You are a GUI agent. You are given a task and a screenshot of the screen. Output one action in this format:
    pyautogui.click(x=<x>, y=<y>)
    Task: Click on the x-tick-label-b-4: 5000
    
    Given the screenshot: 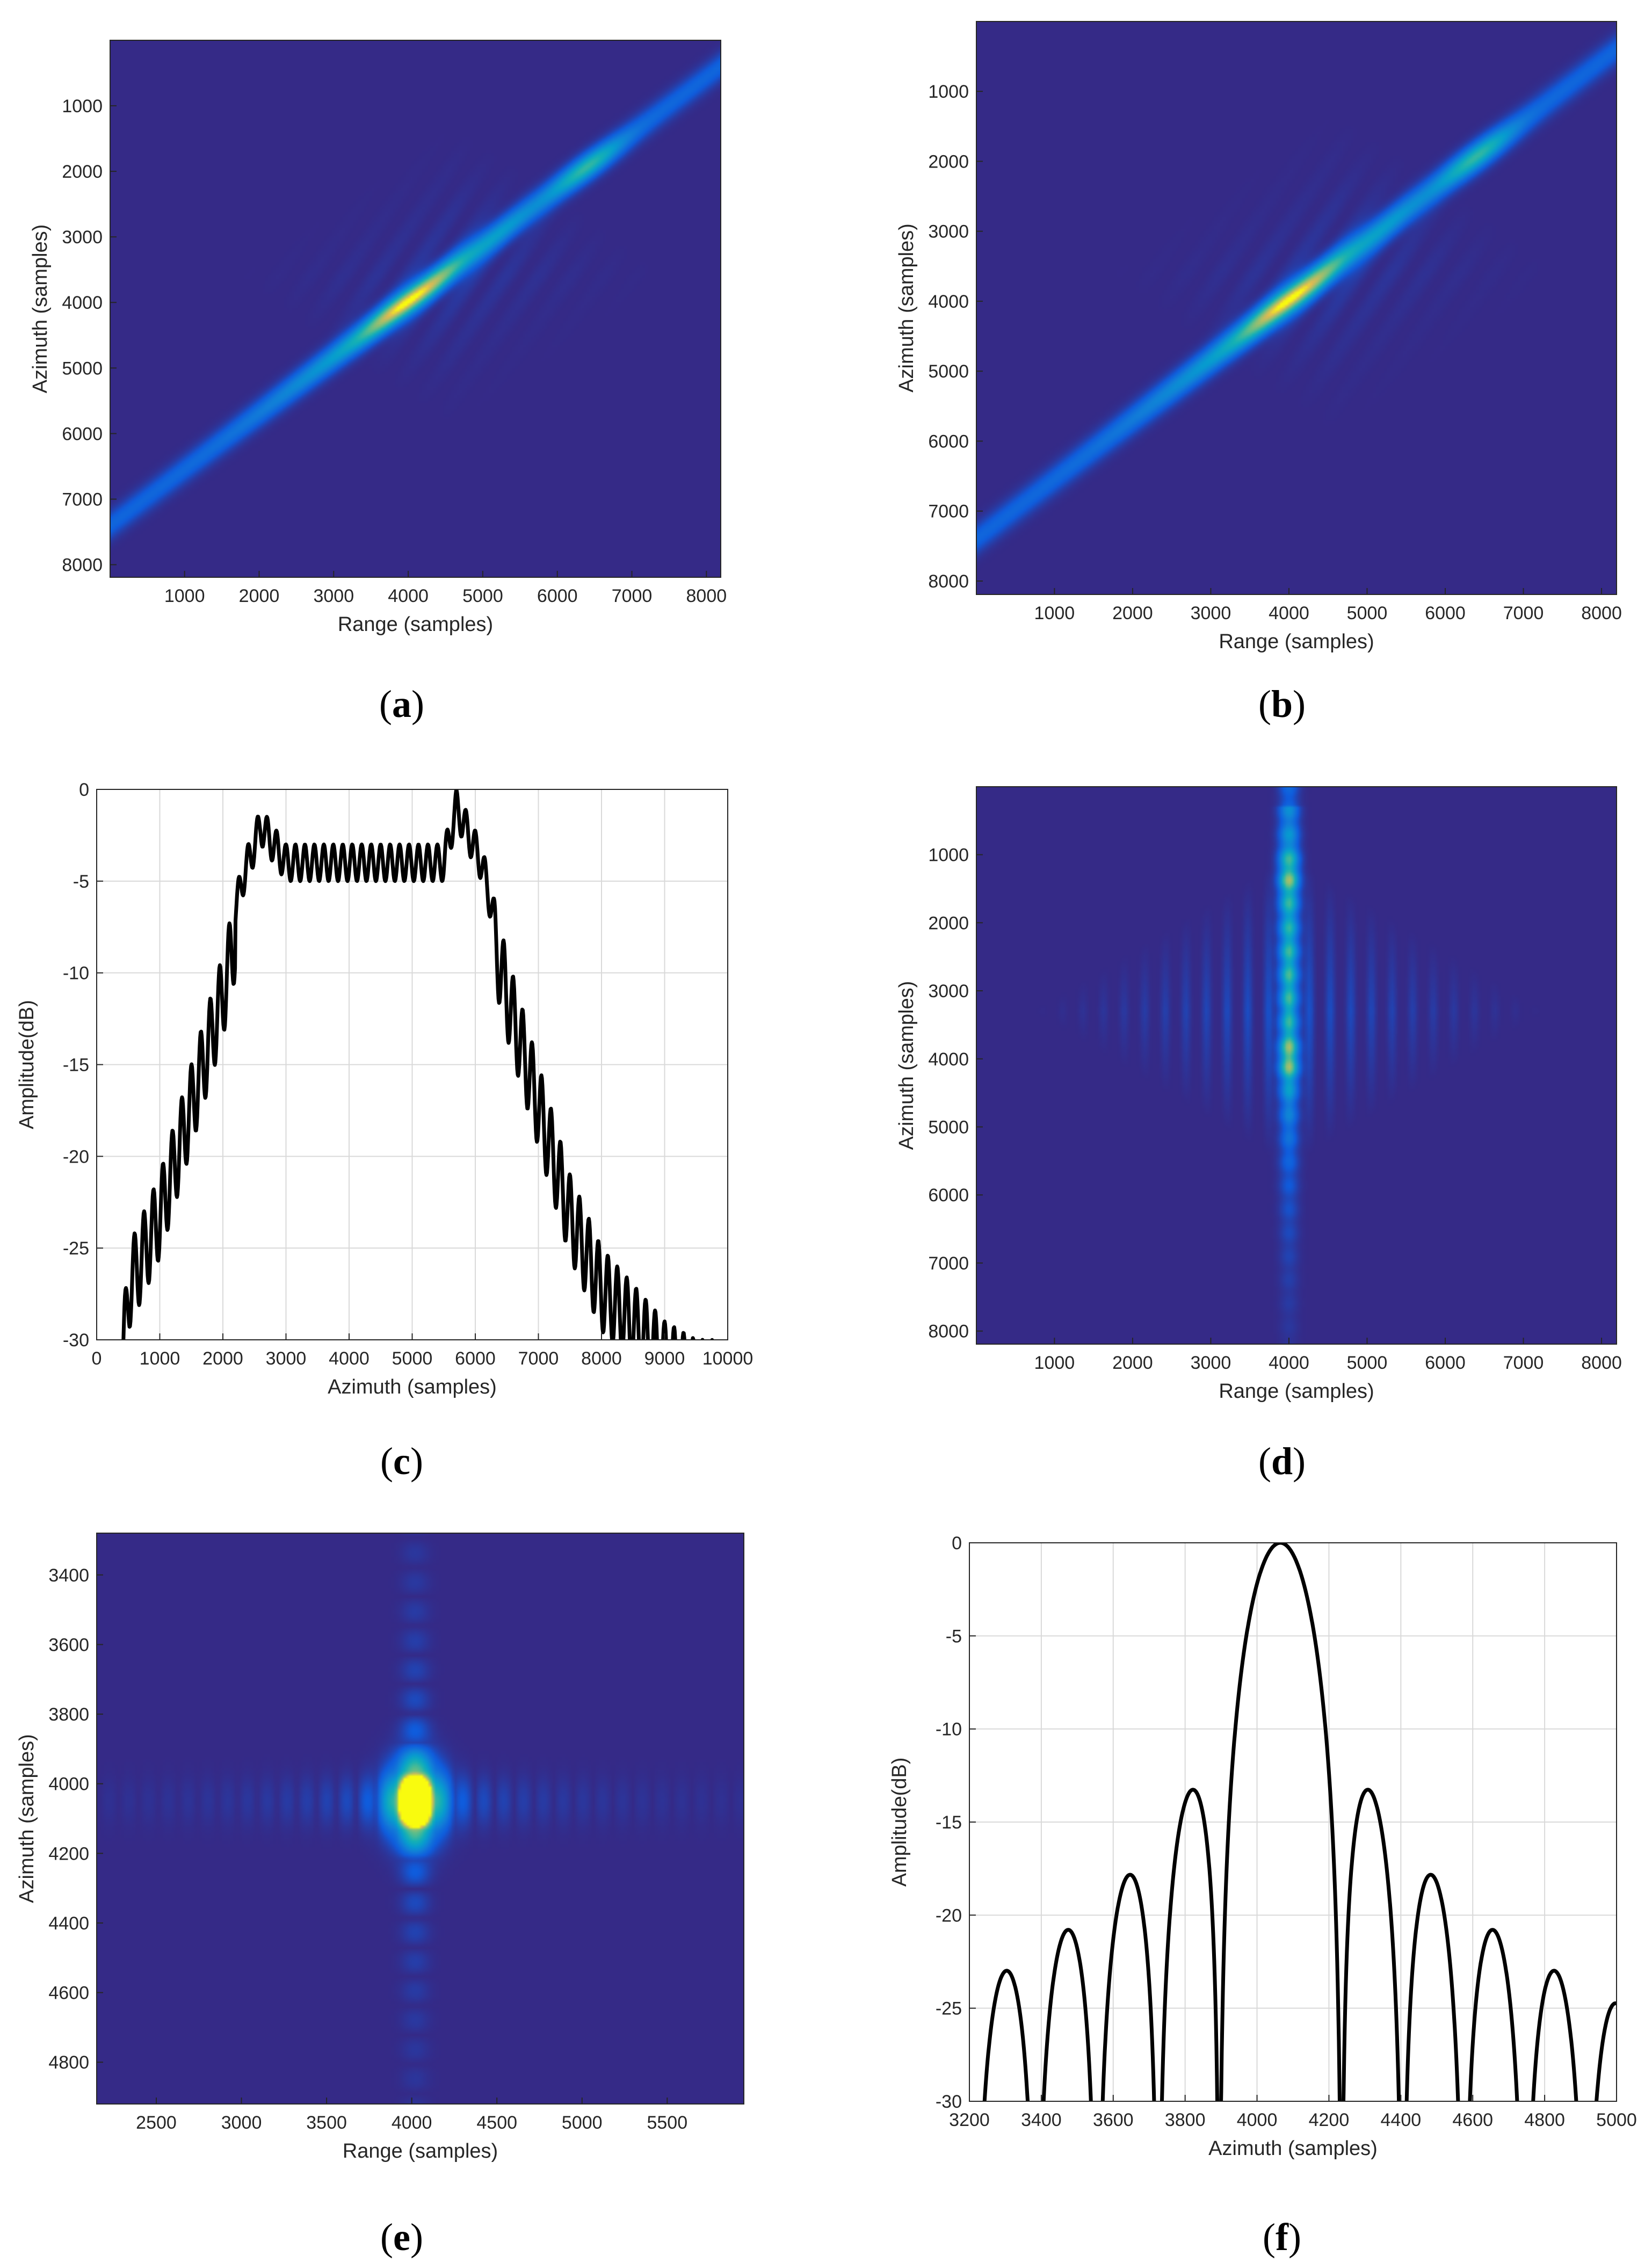 What is the action you would take?
    pyautogui.click(x=1367, y=613)
    